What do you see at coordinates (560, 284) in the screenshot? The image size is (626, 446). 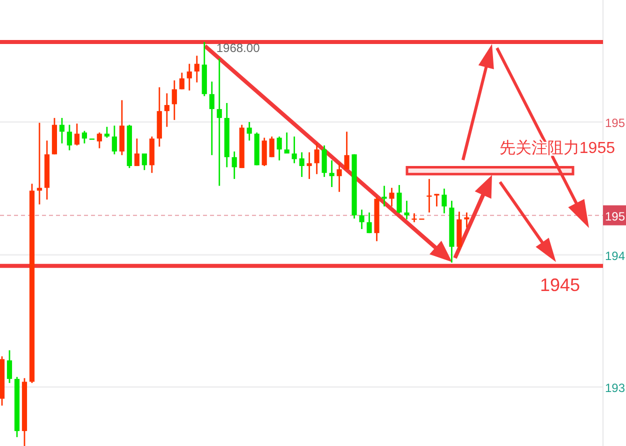 I see `text: 1945` at bounding box center [560, 284].